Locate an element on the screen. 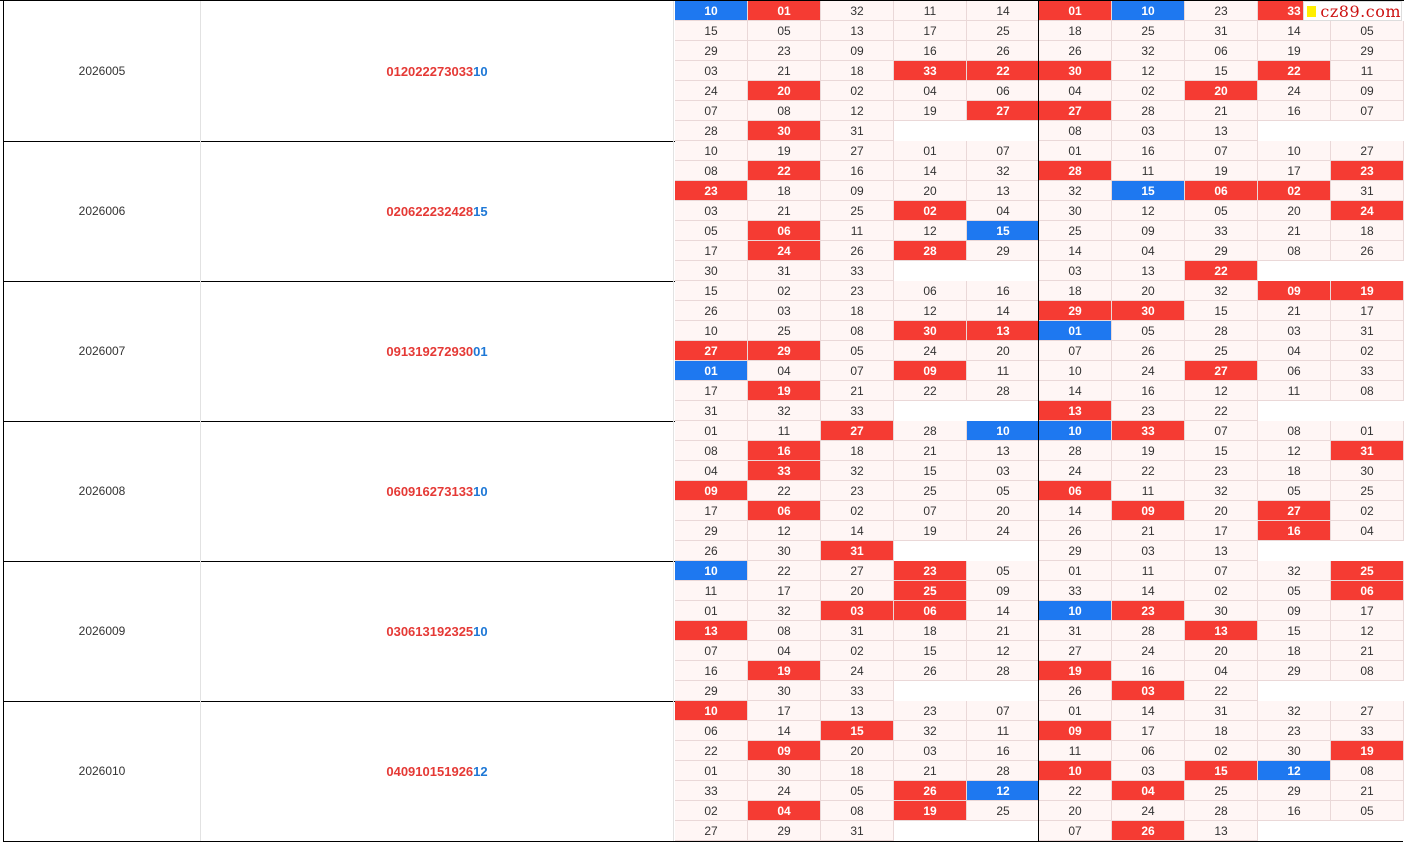 The image size is (1404, 842). red-ball-number: 27 is located at coordinates (437, 351).